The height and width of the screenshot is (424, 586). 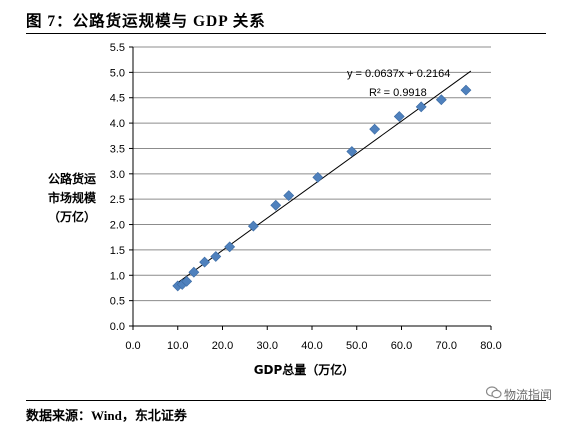 What do you see at coordinates (493, 394) in the screenshot?
I see `wechat-icon` at bounding box center [493, 394].